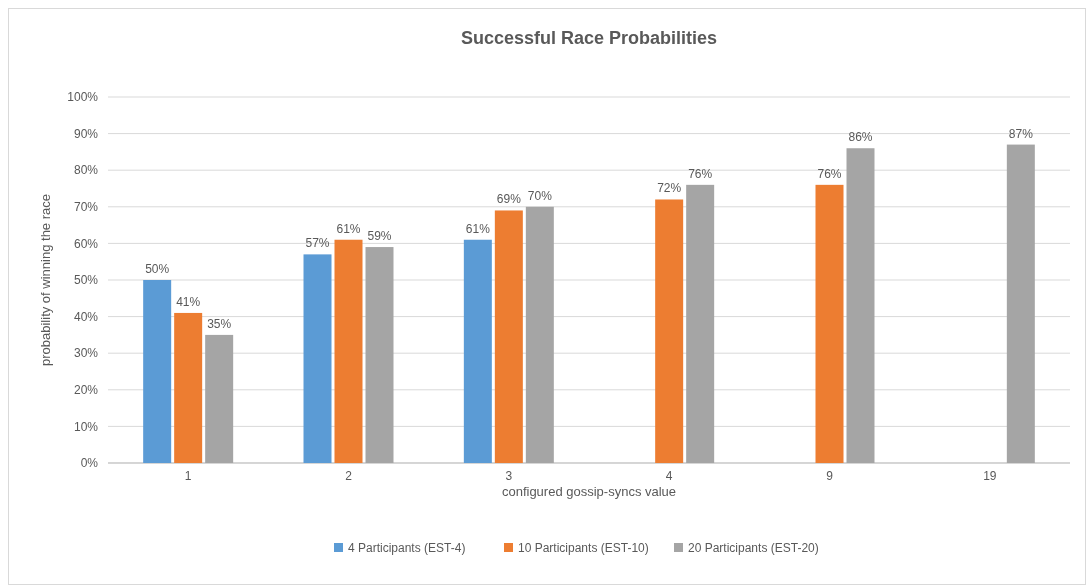  What do you see at coordinates (990, 476) in the screenshot?
I see `x-tick-label: 19` at bounding box center [990, 476].